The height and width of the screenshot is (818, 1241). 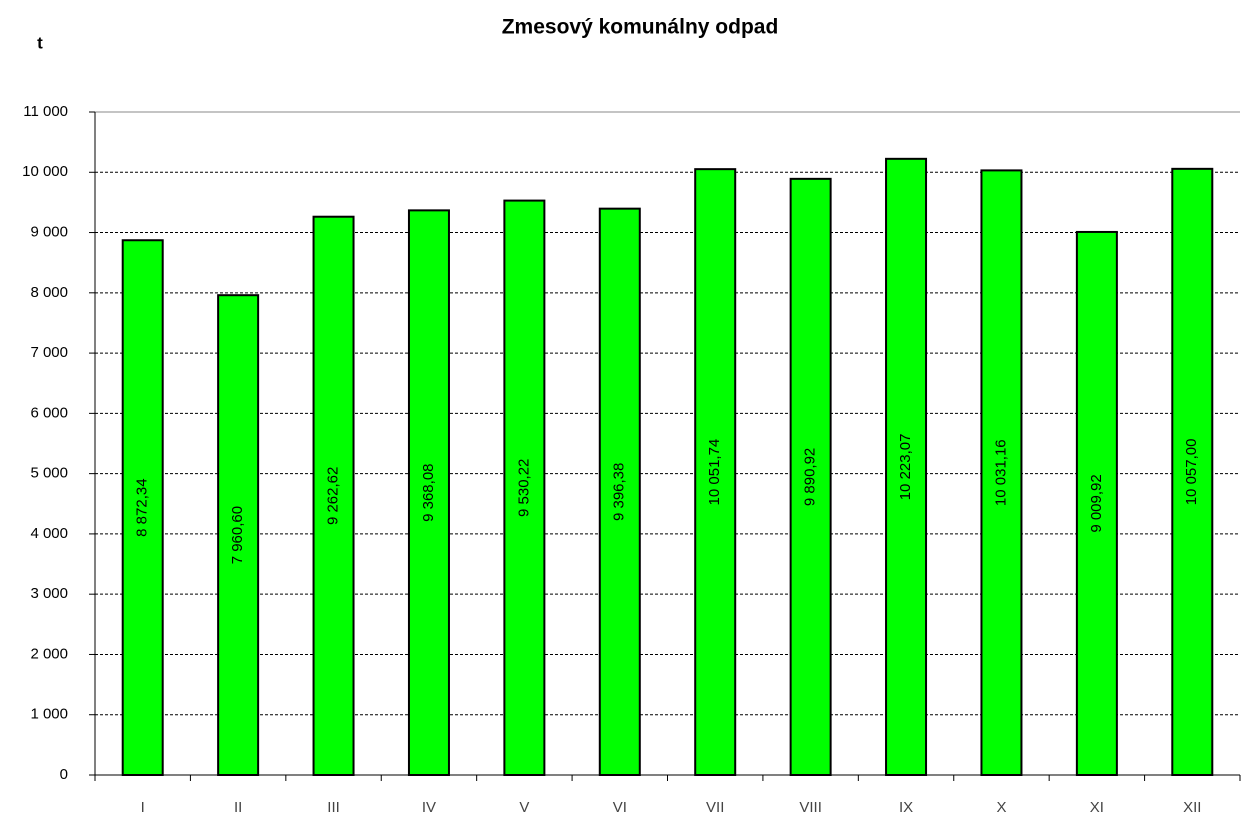 I want to click on data-label: 7 960,60, so click(x=237, y=535).